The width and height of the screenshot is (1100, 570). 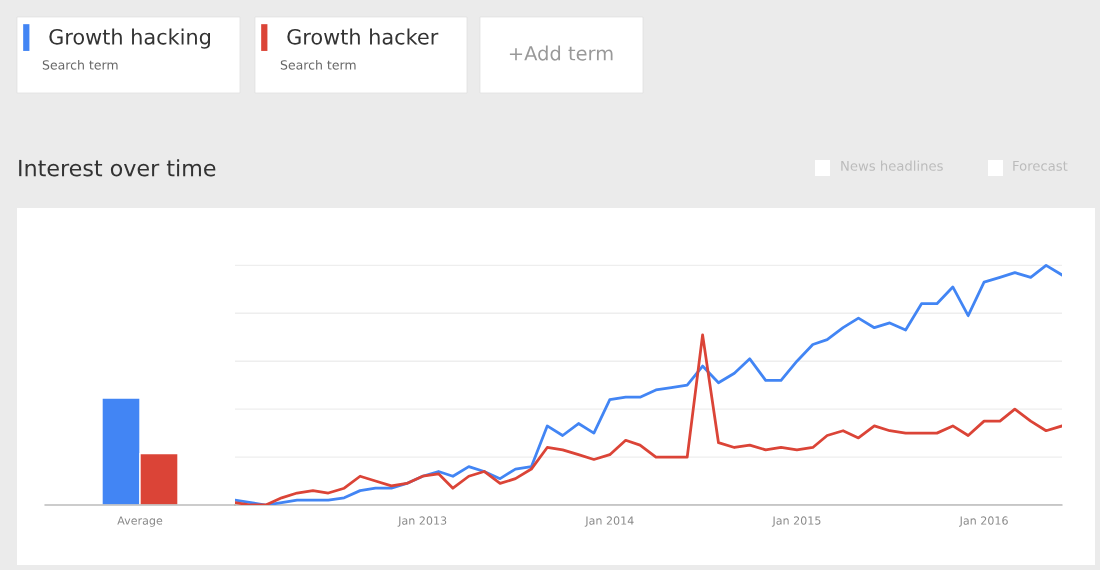 I want to click on chart-title: Interest over time, so click(x=117, y=168).